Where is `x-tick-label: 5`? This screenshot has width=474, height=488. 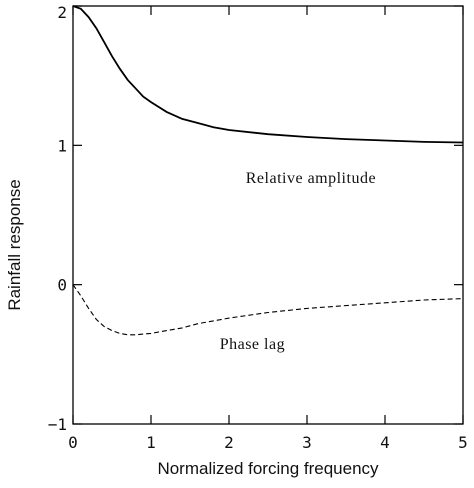 x-tick-label: 5 is located at coordinates (463, 442).